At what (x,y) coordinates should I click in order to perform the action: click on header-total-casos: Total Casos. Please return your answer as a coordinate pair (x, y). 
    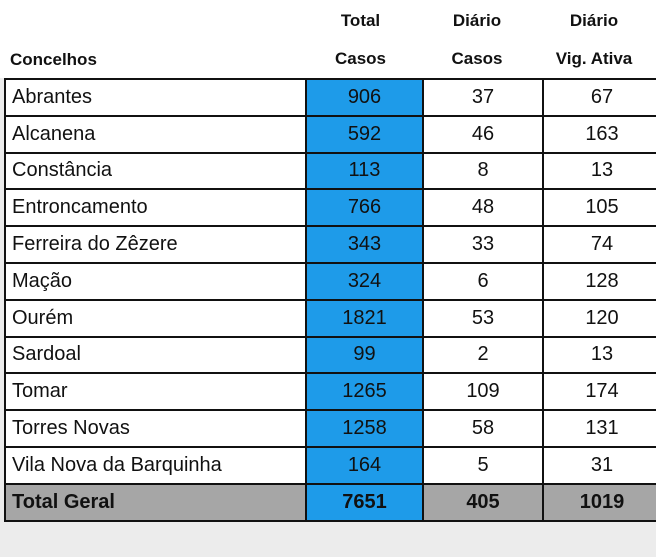
    Looking at the image, I should click on (360, 40).